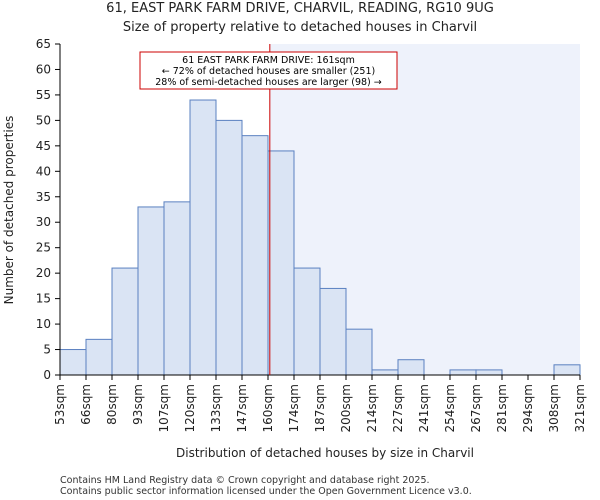  What do you see at coordinates (47, 375) in the screenshot?
I see `y-tick-label-0: 0` at bounding box center [47, 375].